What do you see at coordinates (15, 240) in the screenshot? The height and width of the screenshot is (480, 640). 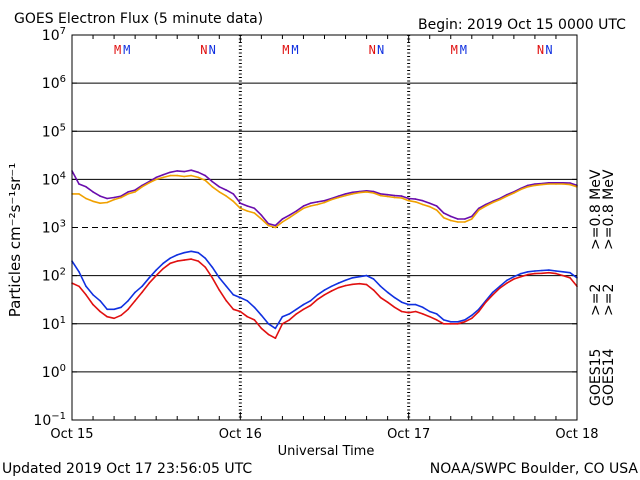 I see `y-axis-label: Particles cm⁻²s⁻¹sr⁻¹` at bounding box center [15, 240].